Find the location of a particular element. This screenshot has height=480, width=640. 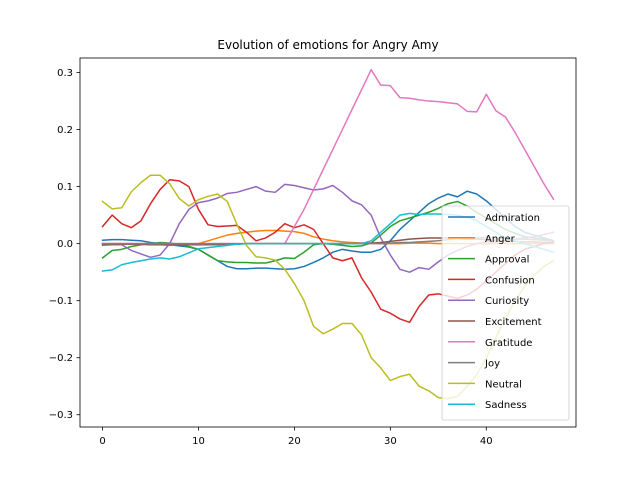

legend-label-approval: Approval is located at coordinates (507, 260).